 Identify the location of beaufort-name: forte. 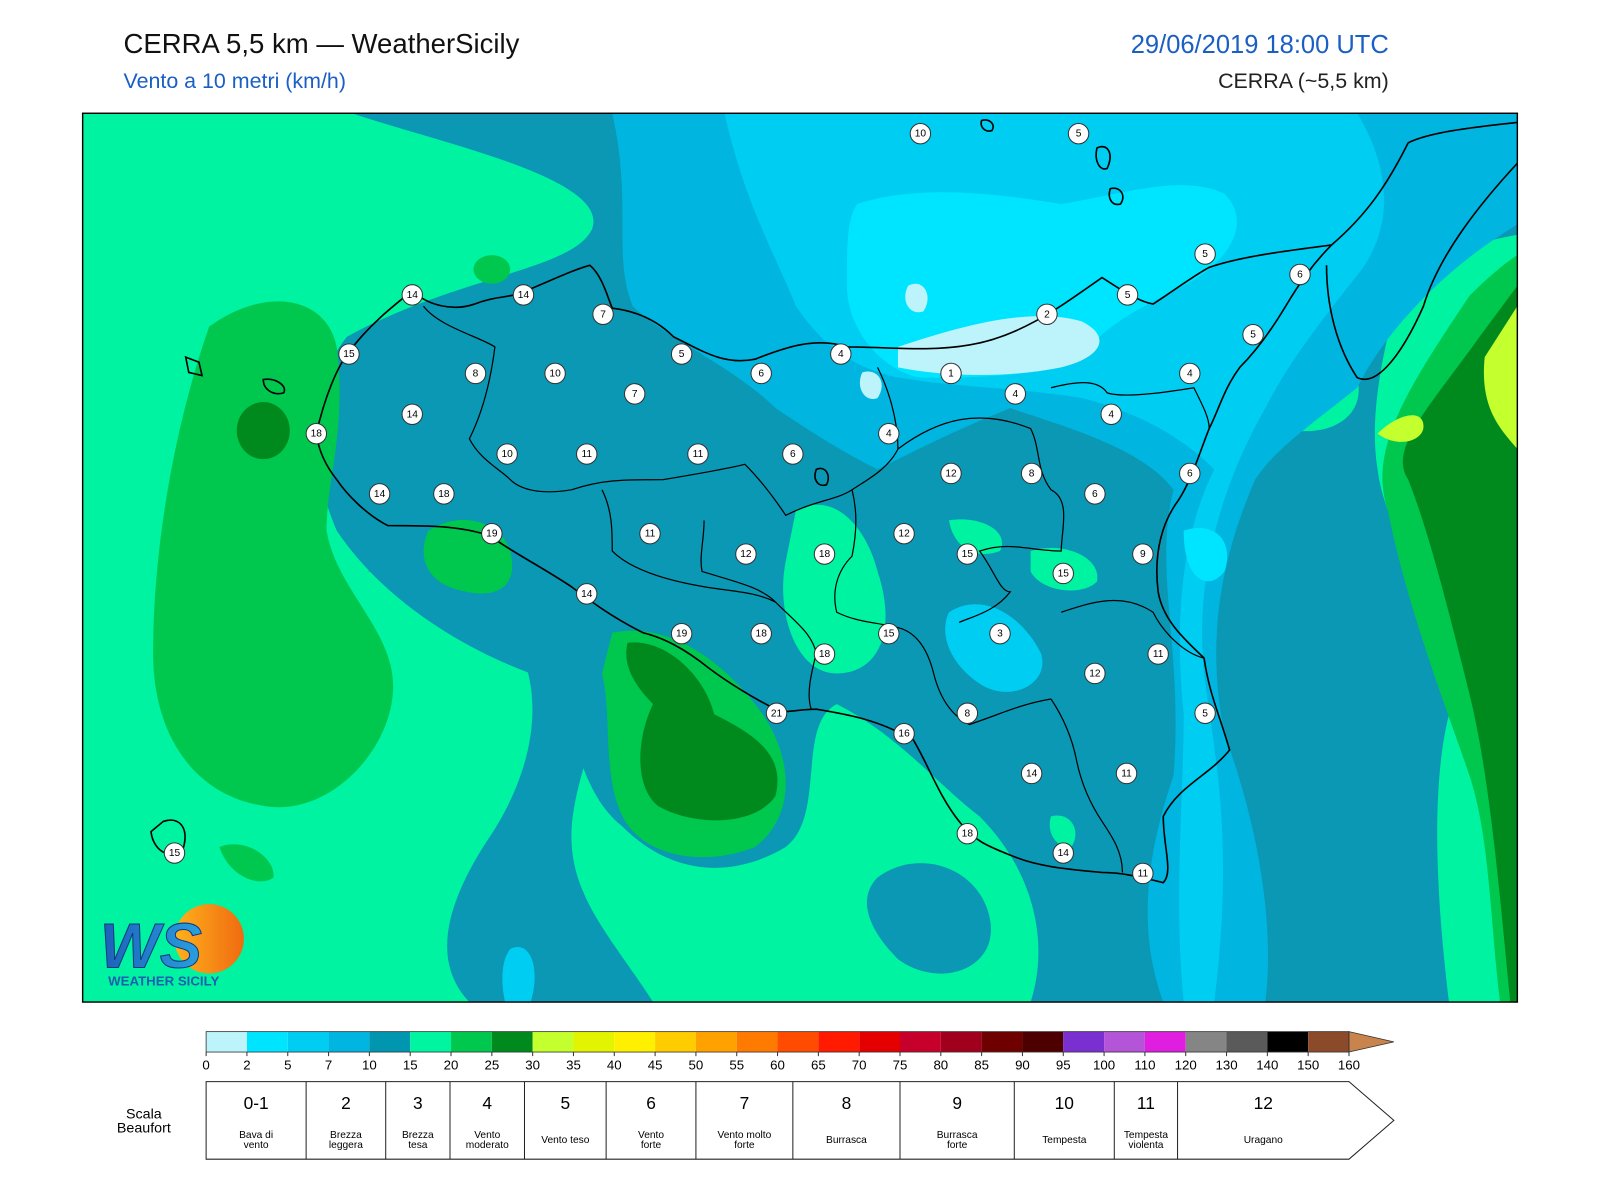
(651, 1145).